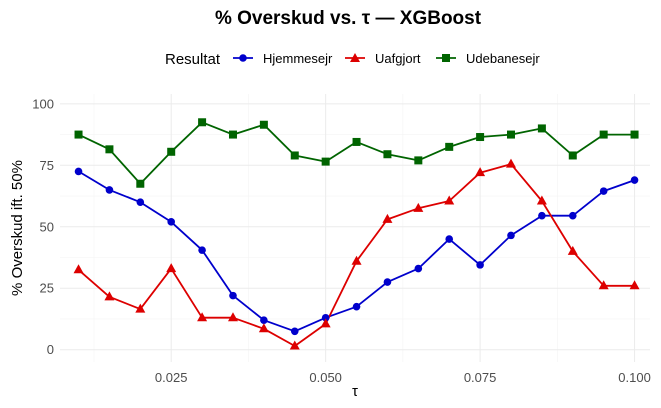  What do you see at coordinates (398, 58) in the screenshot?
I see `legend-label-2: Uafgjort` at bounding box center [398, 58].